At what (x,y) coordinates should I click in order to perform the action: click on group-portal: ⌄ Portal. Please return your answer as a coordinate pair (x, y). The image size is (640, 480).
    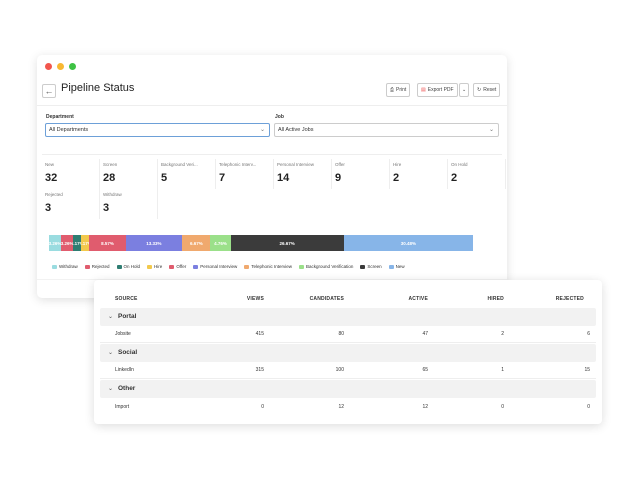
    Looking at the image, I should click on (348, 317).